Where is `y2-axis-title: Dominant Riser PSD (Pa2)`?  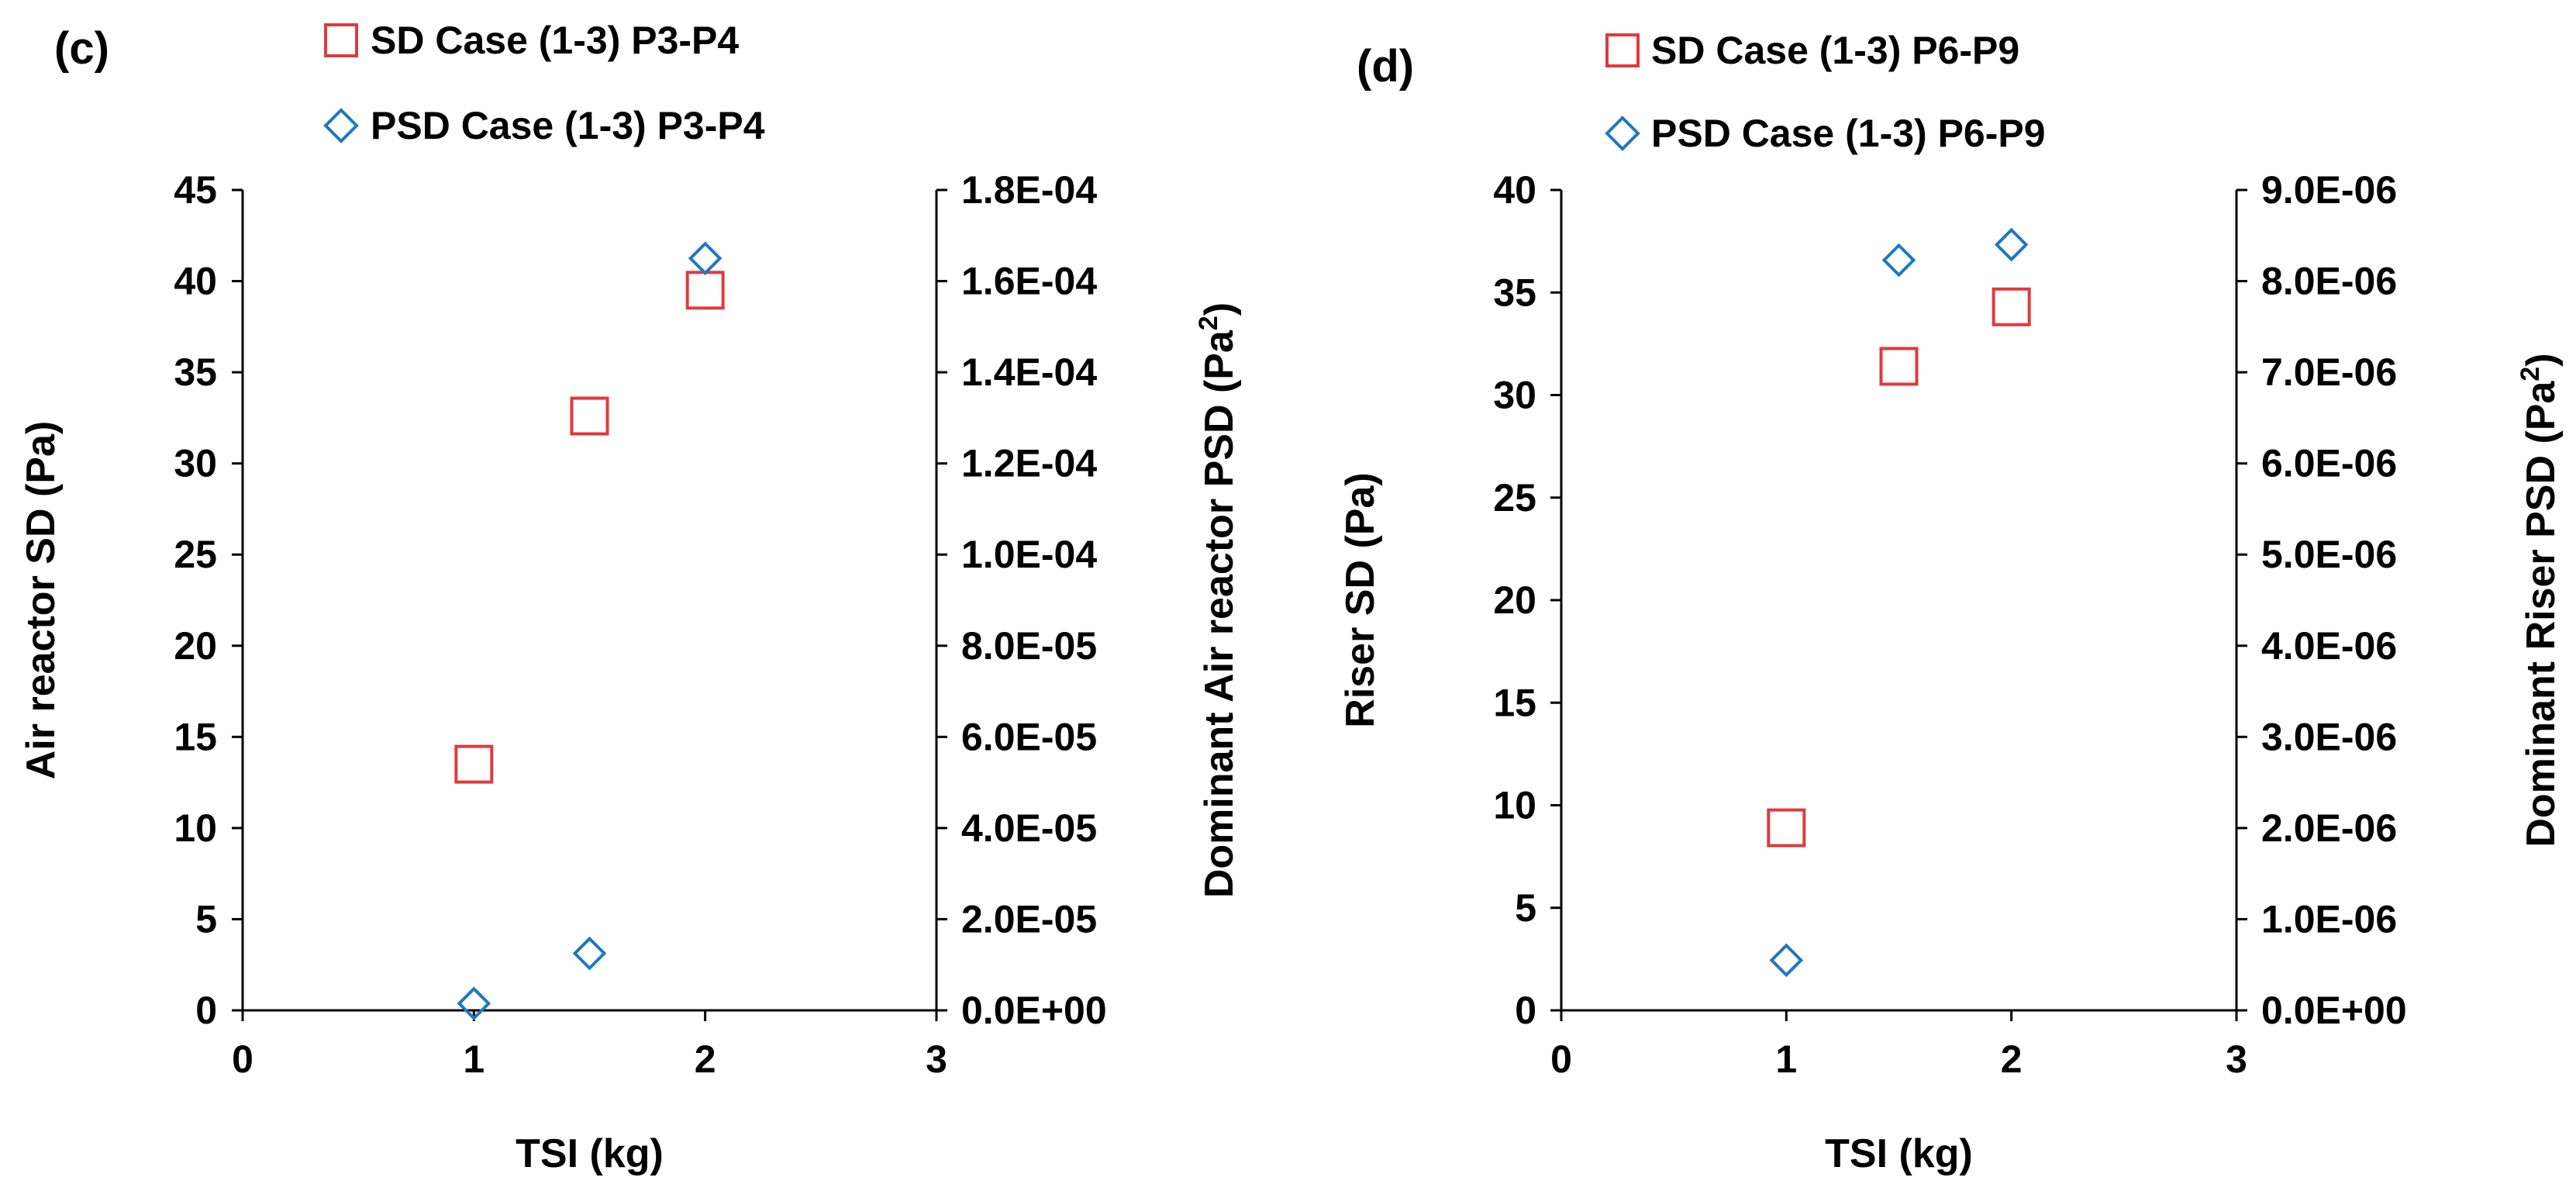 y2-axis-title: Dominant Riser PSD (Pa2) is located at coordinates (2540, 600).